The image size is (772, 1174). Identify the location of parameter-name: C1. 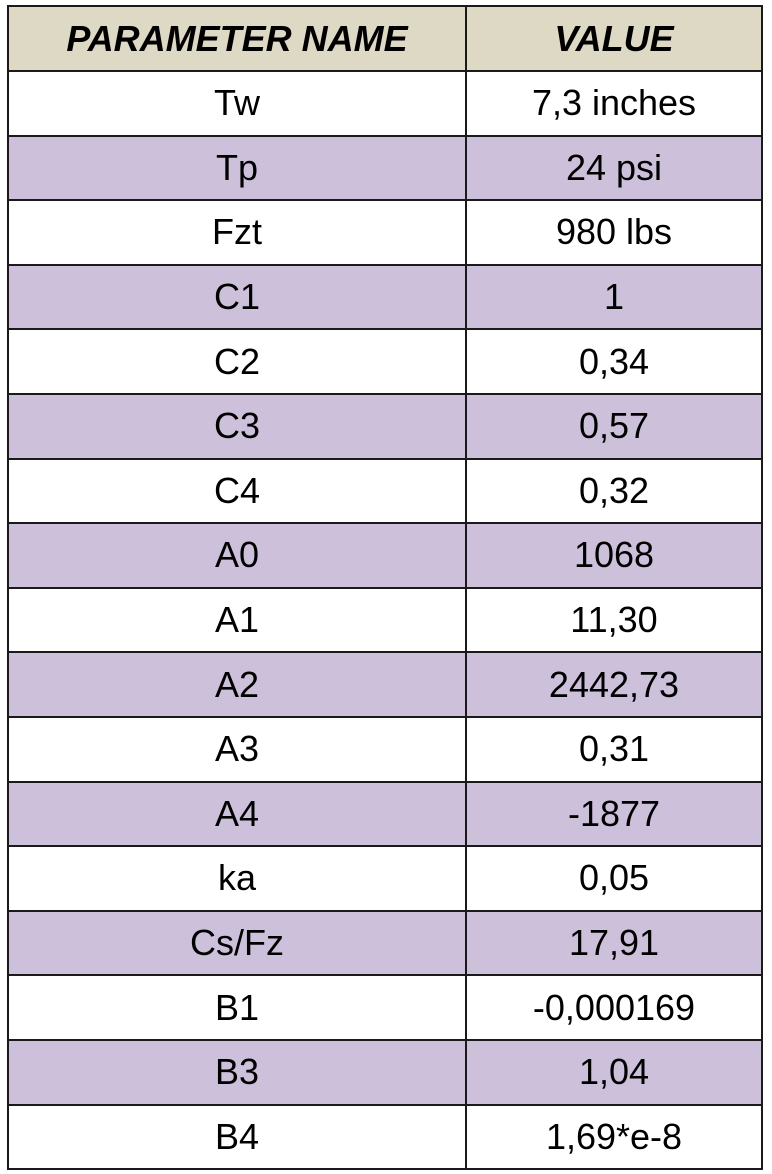
(237, 297).